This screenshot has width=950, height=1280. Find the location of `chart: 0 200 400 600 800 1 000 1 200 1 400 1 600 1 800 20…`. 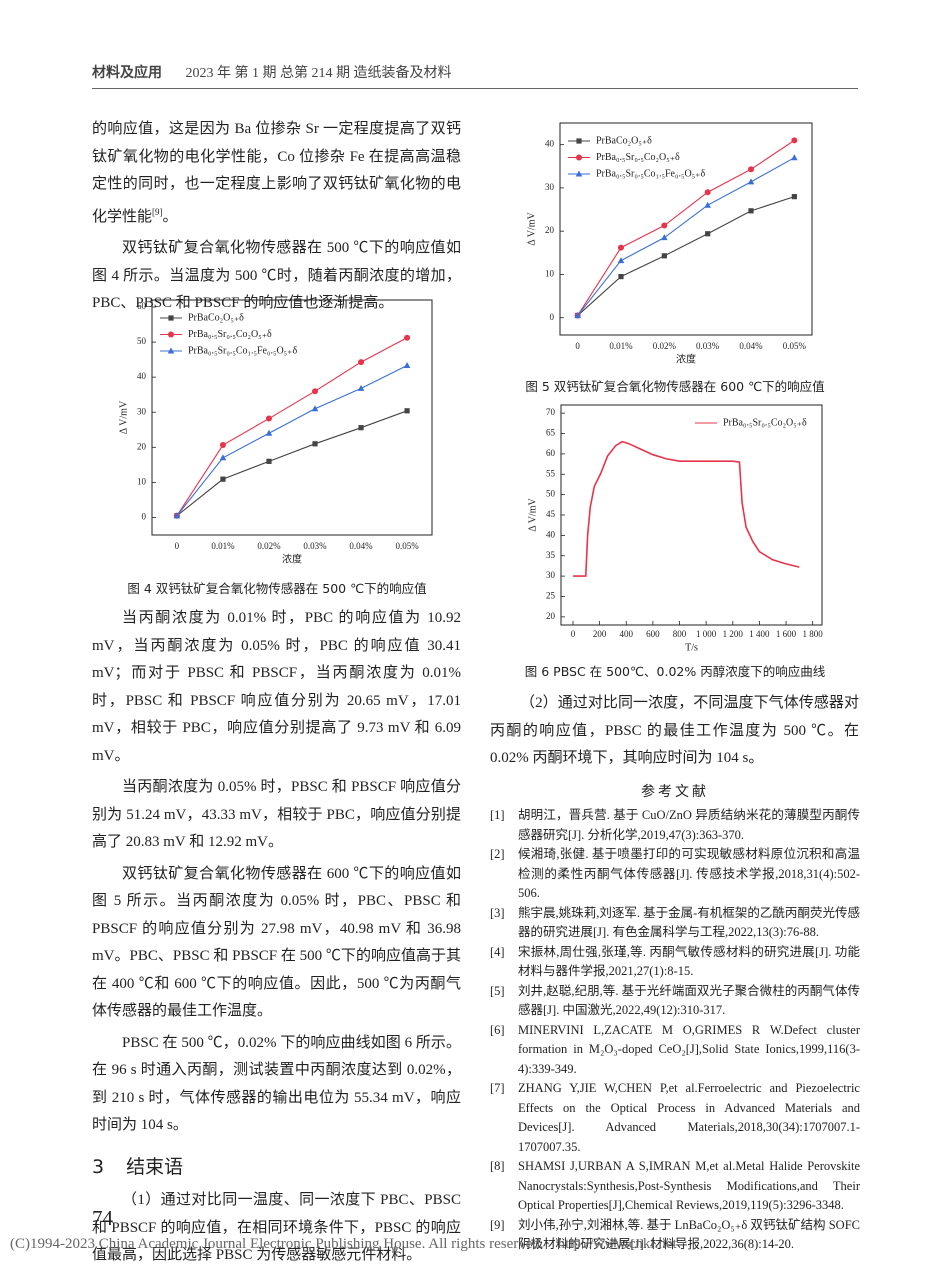

chart: 0 200 400 600 800 1 000 1 200 1 400 1 600 1 800 20… is located at coordinates (675, 528).